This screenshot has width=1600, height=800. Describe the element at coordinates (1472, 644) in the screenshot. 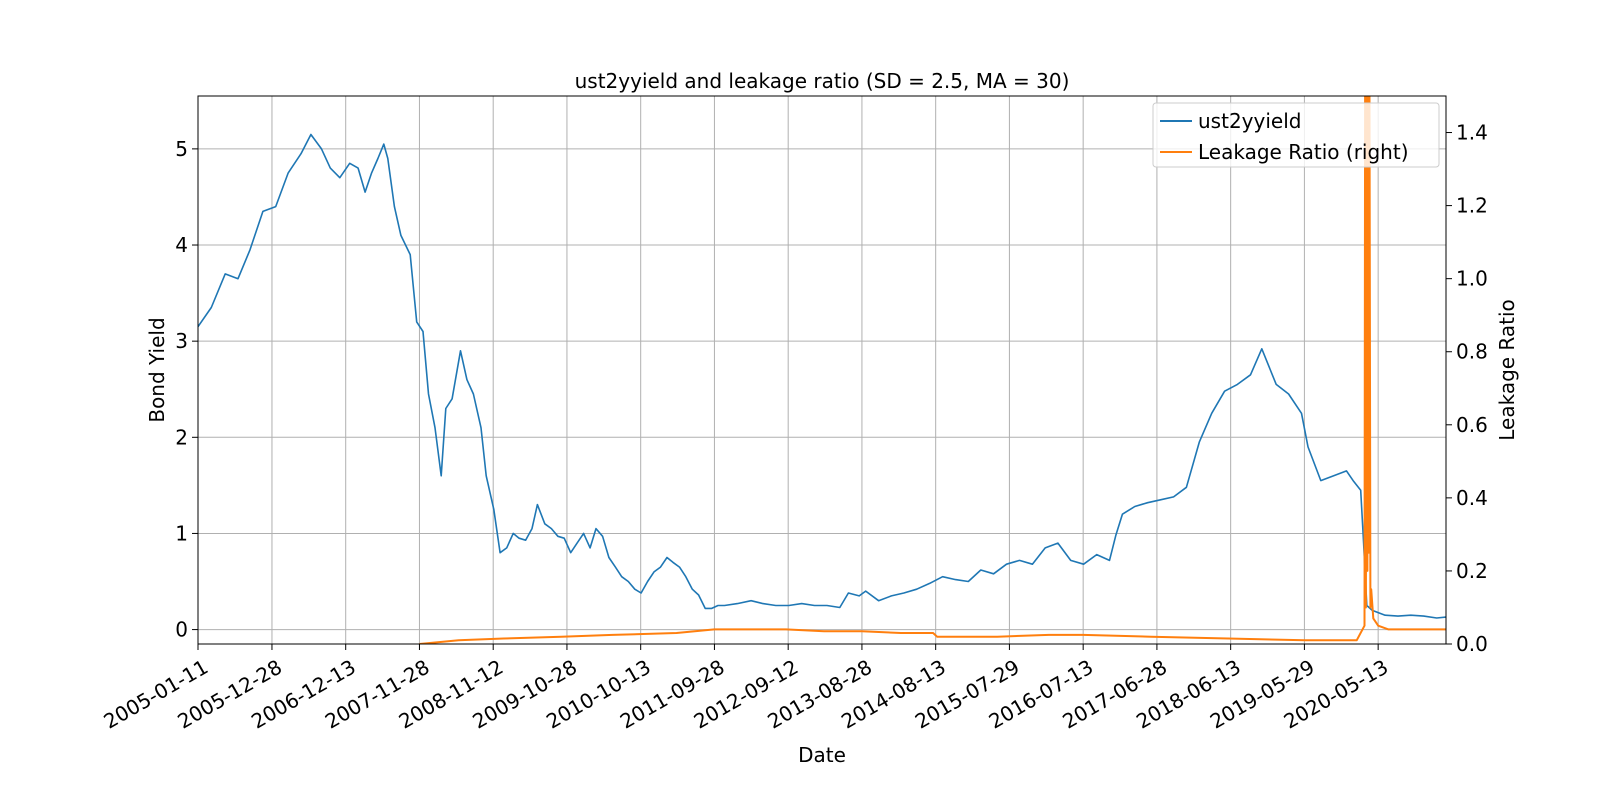

I see `y2-tick-label: 0.0` at that location.